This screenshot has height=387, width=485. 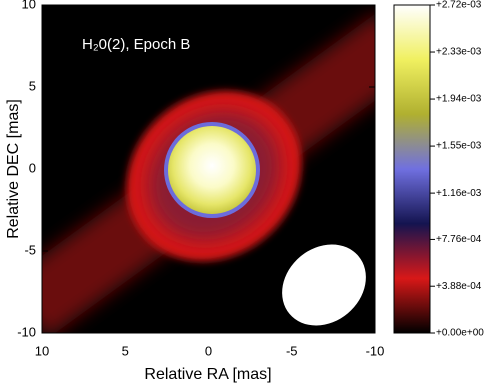 I want to click on colorbar, so click(x=412, y=169).